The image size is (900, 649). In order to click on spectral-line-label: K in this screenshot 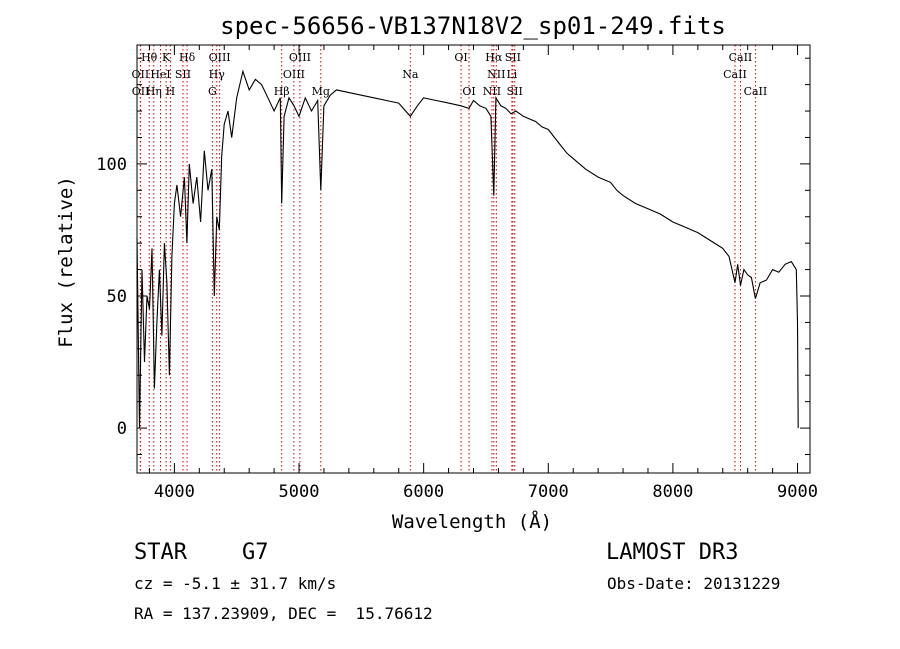, I will do `click(166, 57)`.